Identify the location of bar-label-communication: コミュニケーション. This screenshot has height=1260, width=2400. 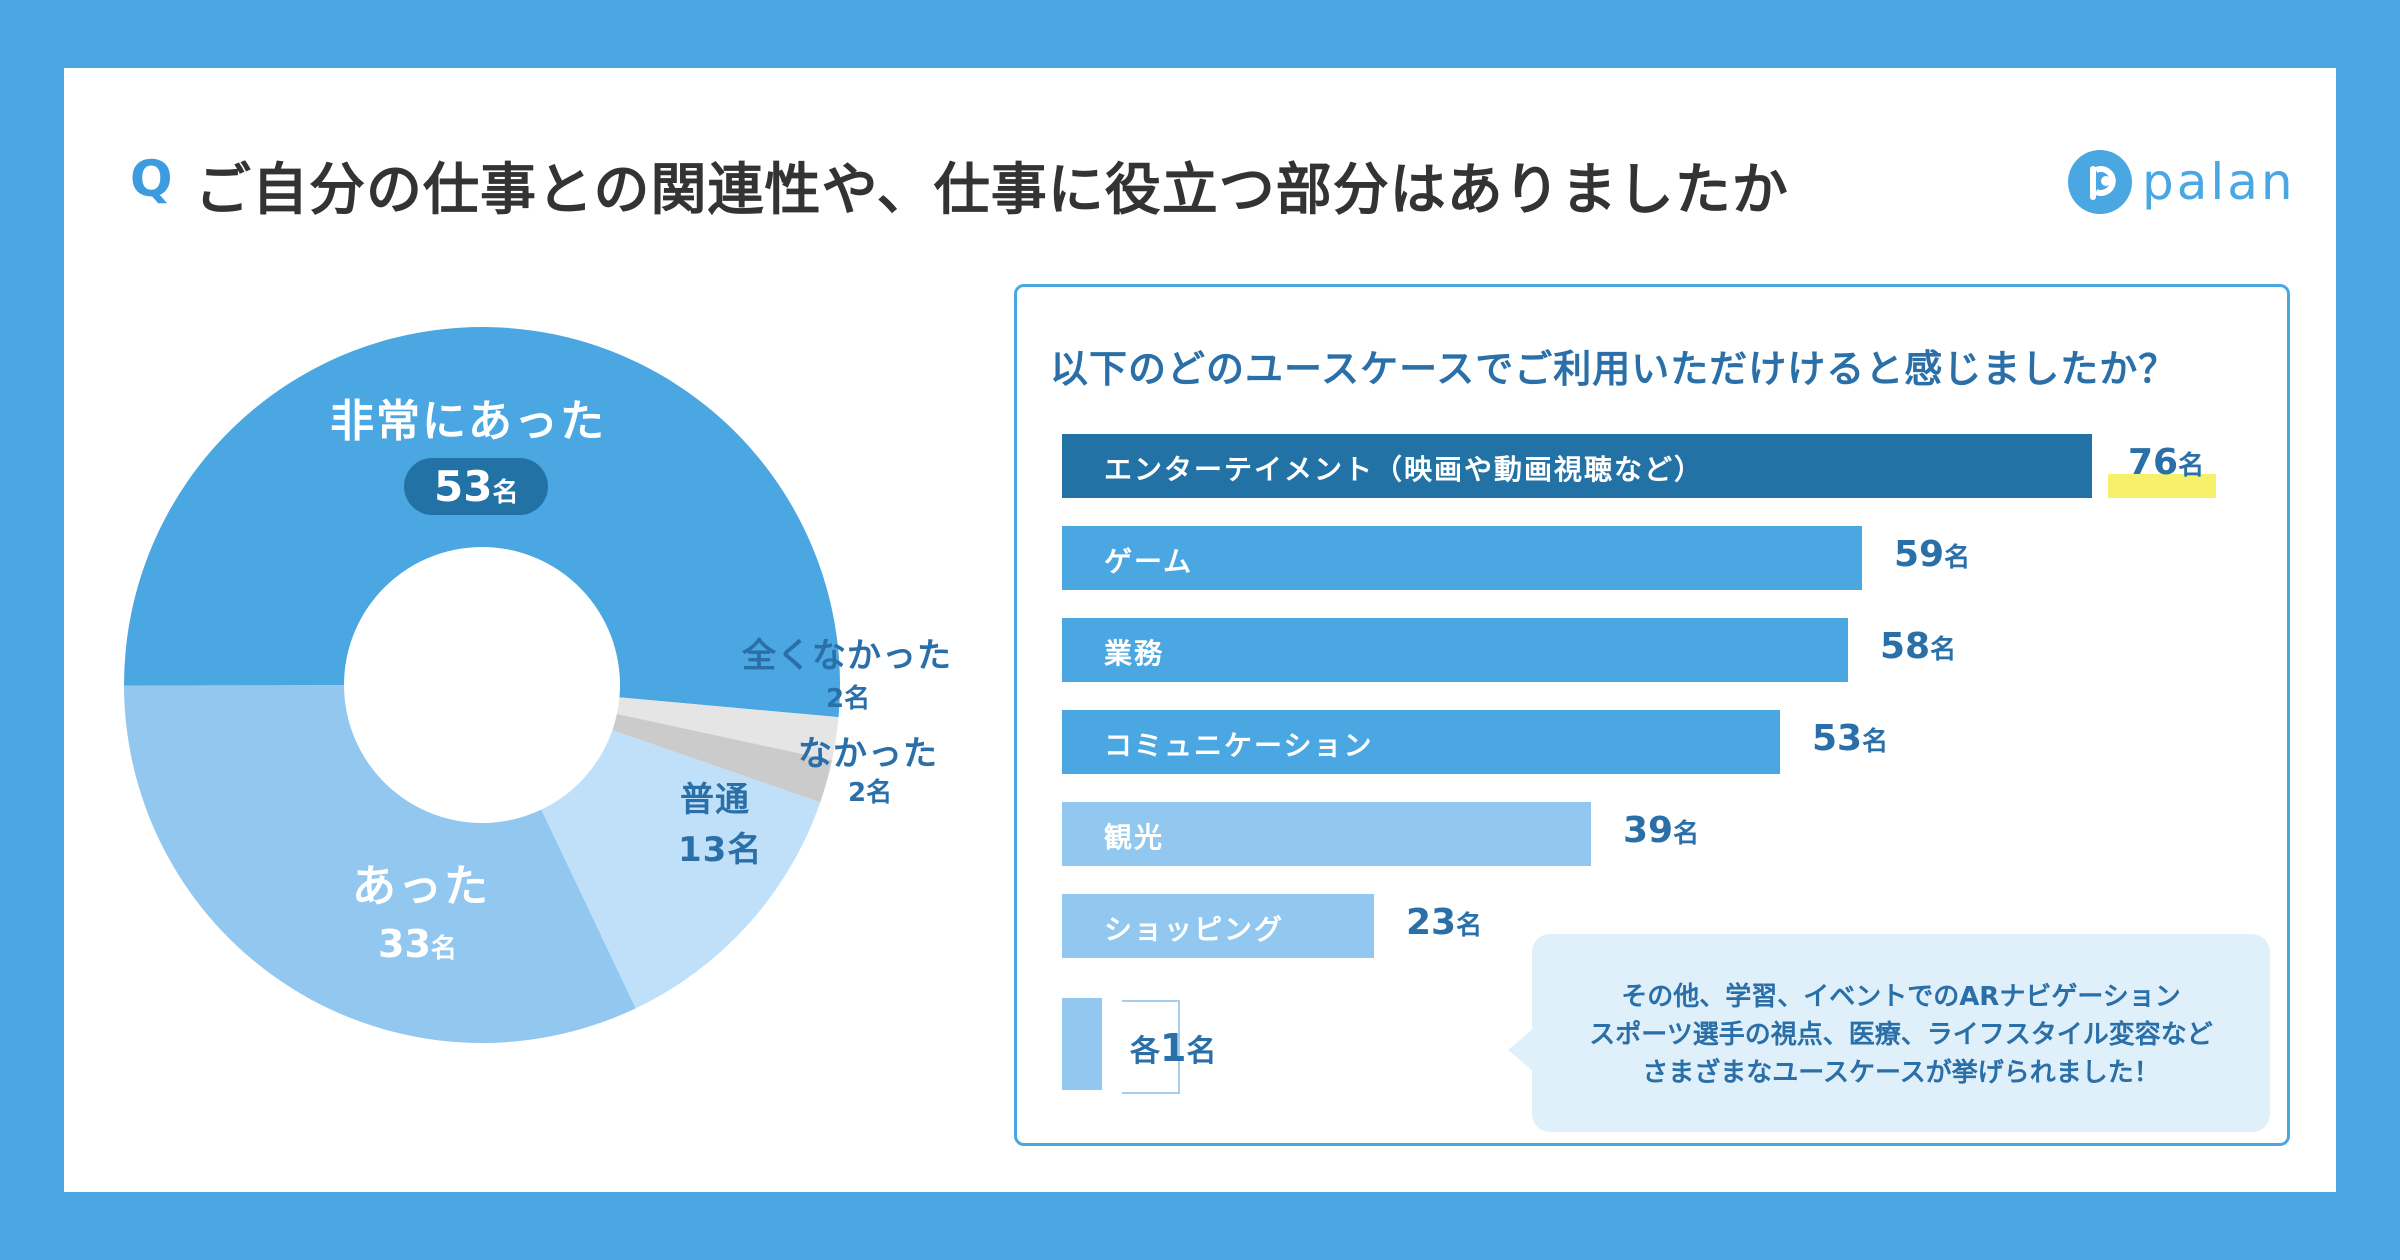
(1239, 745).